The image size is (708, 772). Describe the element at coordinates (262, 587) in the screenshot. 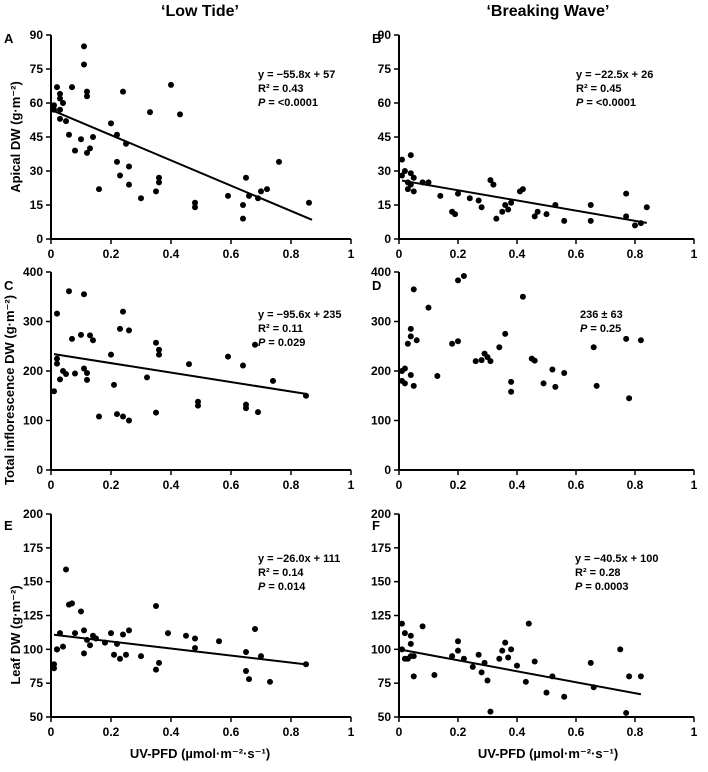

I see `p-symbol-e: P` at that location.